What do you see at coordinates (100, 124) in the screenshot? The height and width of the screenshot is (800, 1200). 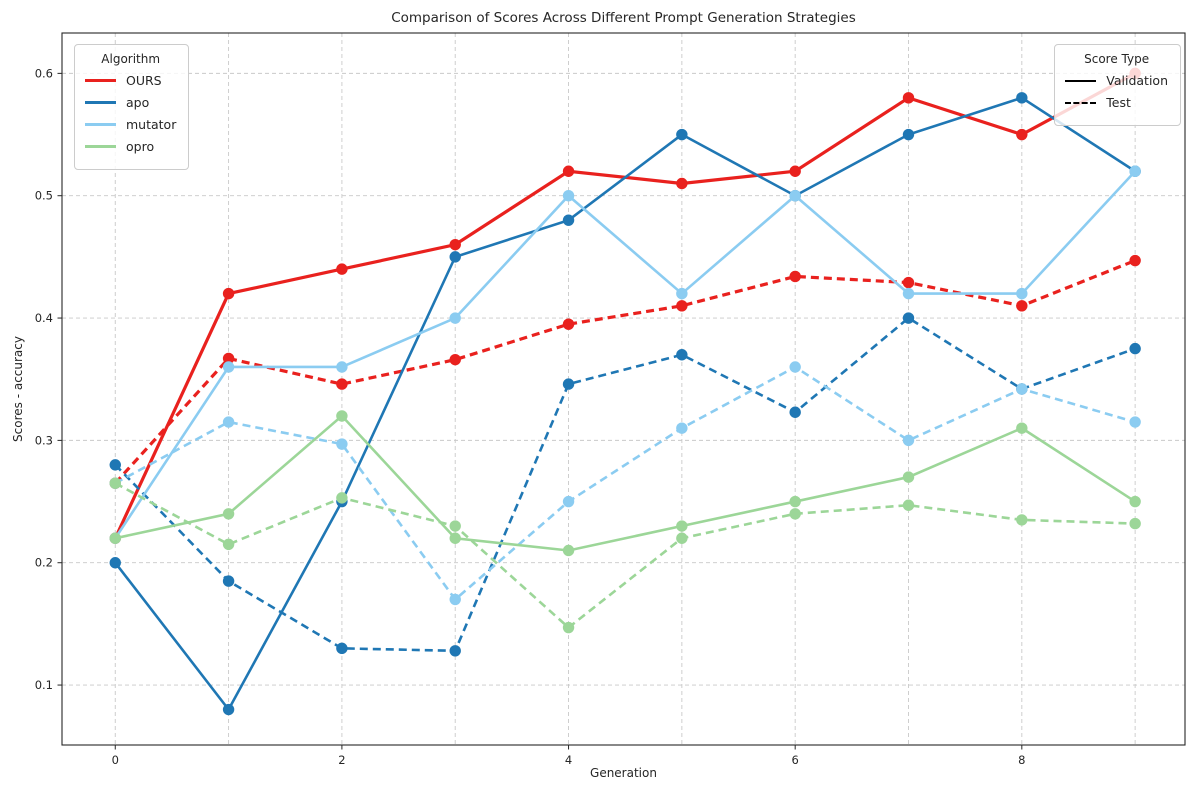 I see `line-swatch-mutator` at bounding box center [100, 124].